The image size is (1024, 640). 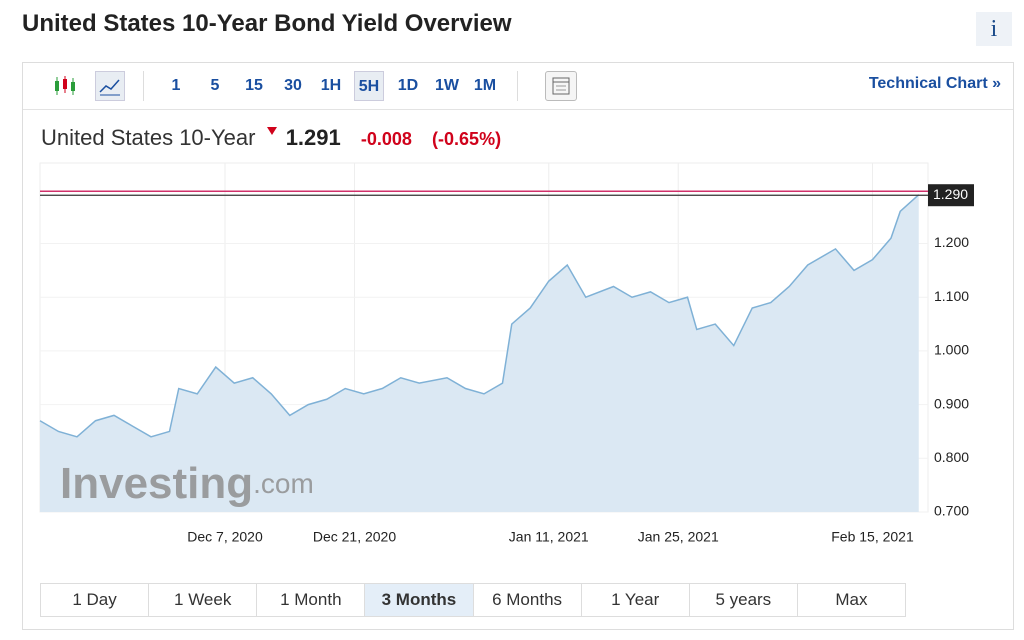 I want to click on watermark-brand: Investing, so click(x=156, y=483).